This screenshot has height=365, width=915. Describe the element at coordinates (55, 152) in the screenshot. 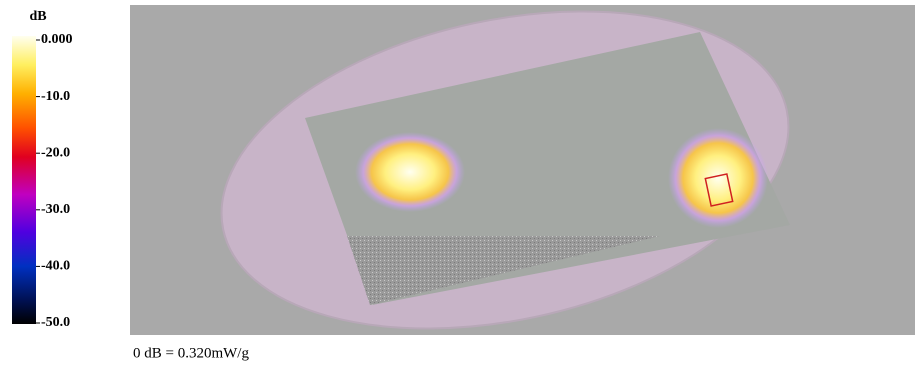

I see `tick-label: -20.0` at that location.